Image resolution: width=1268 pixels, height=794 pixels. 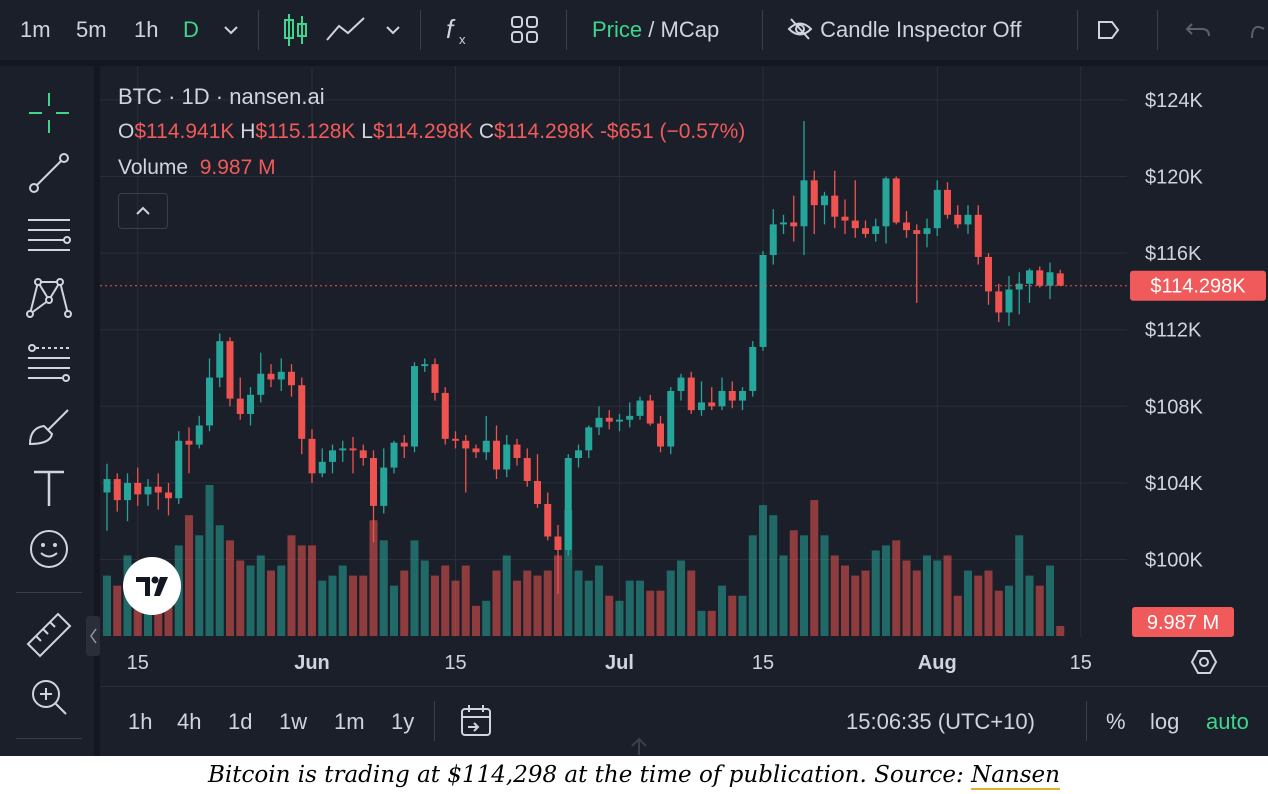 I want to click on zoom-tool, so click(x=49, y=697).